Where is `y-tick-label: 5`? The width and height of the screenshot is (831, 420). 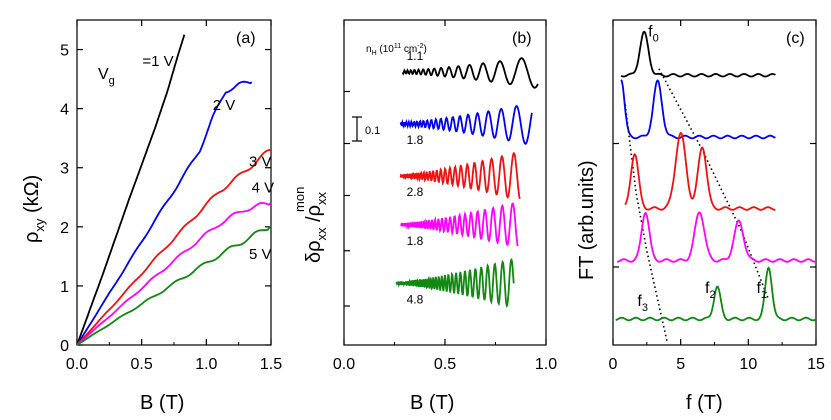 y-tick-label: 5 is located at coordinates (64, 51).